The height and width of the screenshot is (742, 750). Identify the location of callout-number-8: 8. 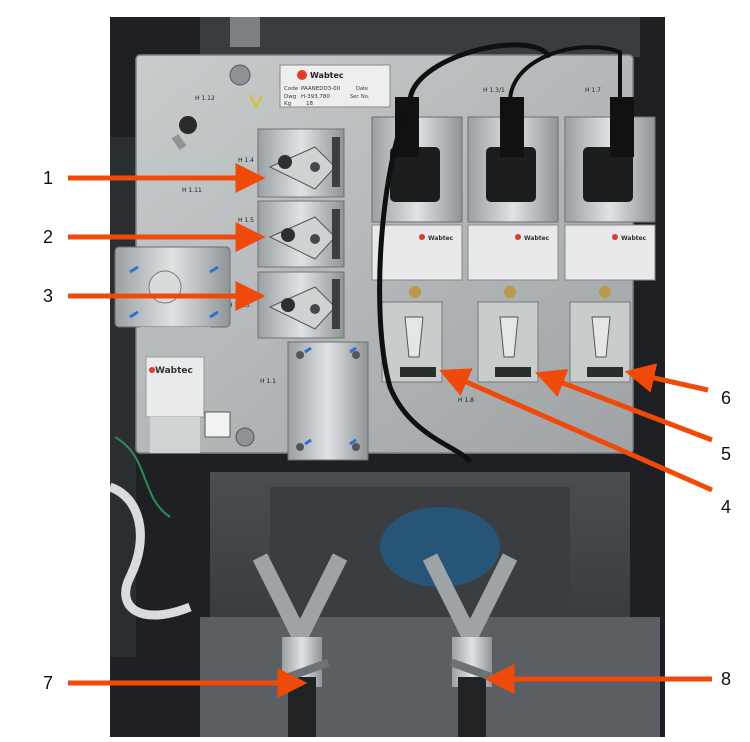
(725, 679).